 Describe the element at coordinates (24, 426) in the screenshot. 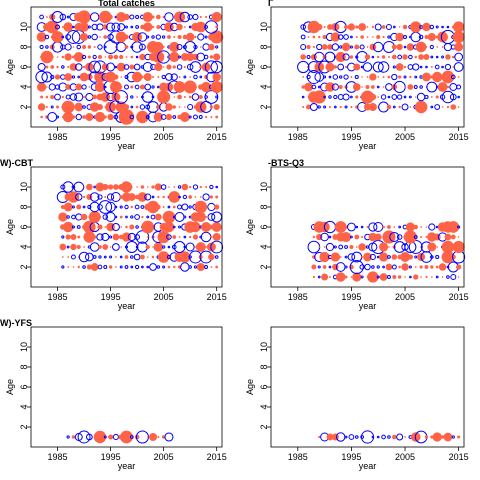

I see `y-tick-label: 2` at that location.